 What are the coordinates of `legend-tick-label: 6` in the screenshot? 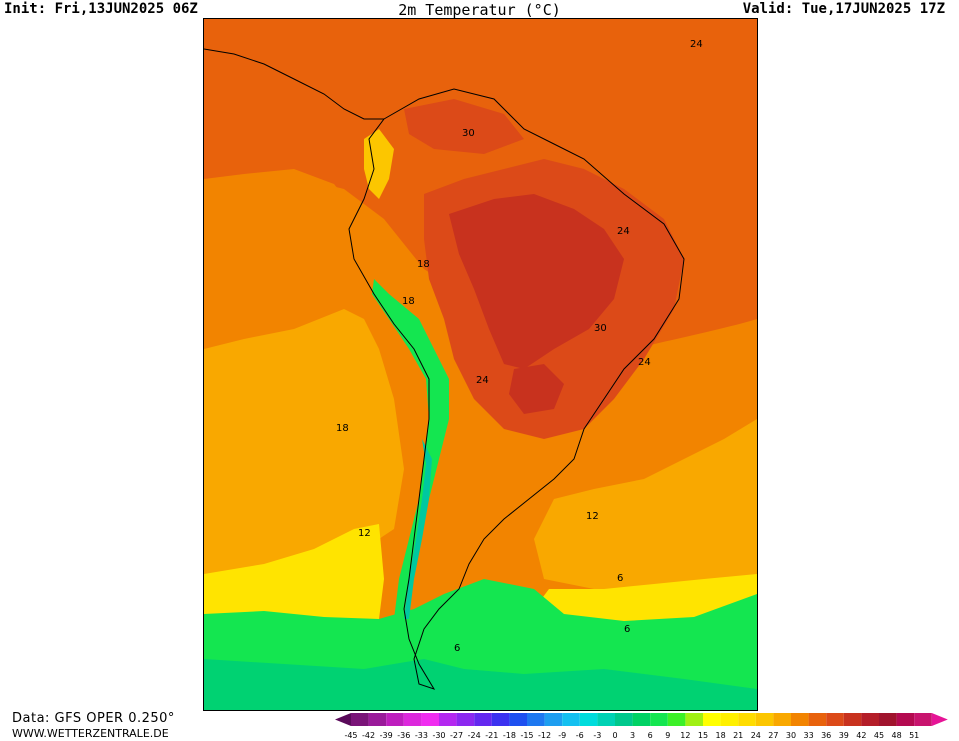 It's located at (650, 735).